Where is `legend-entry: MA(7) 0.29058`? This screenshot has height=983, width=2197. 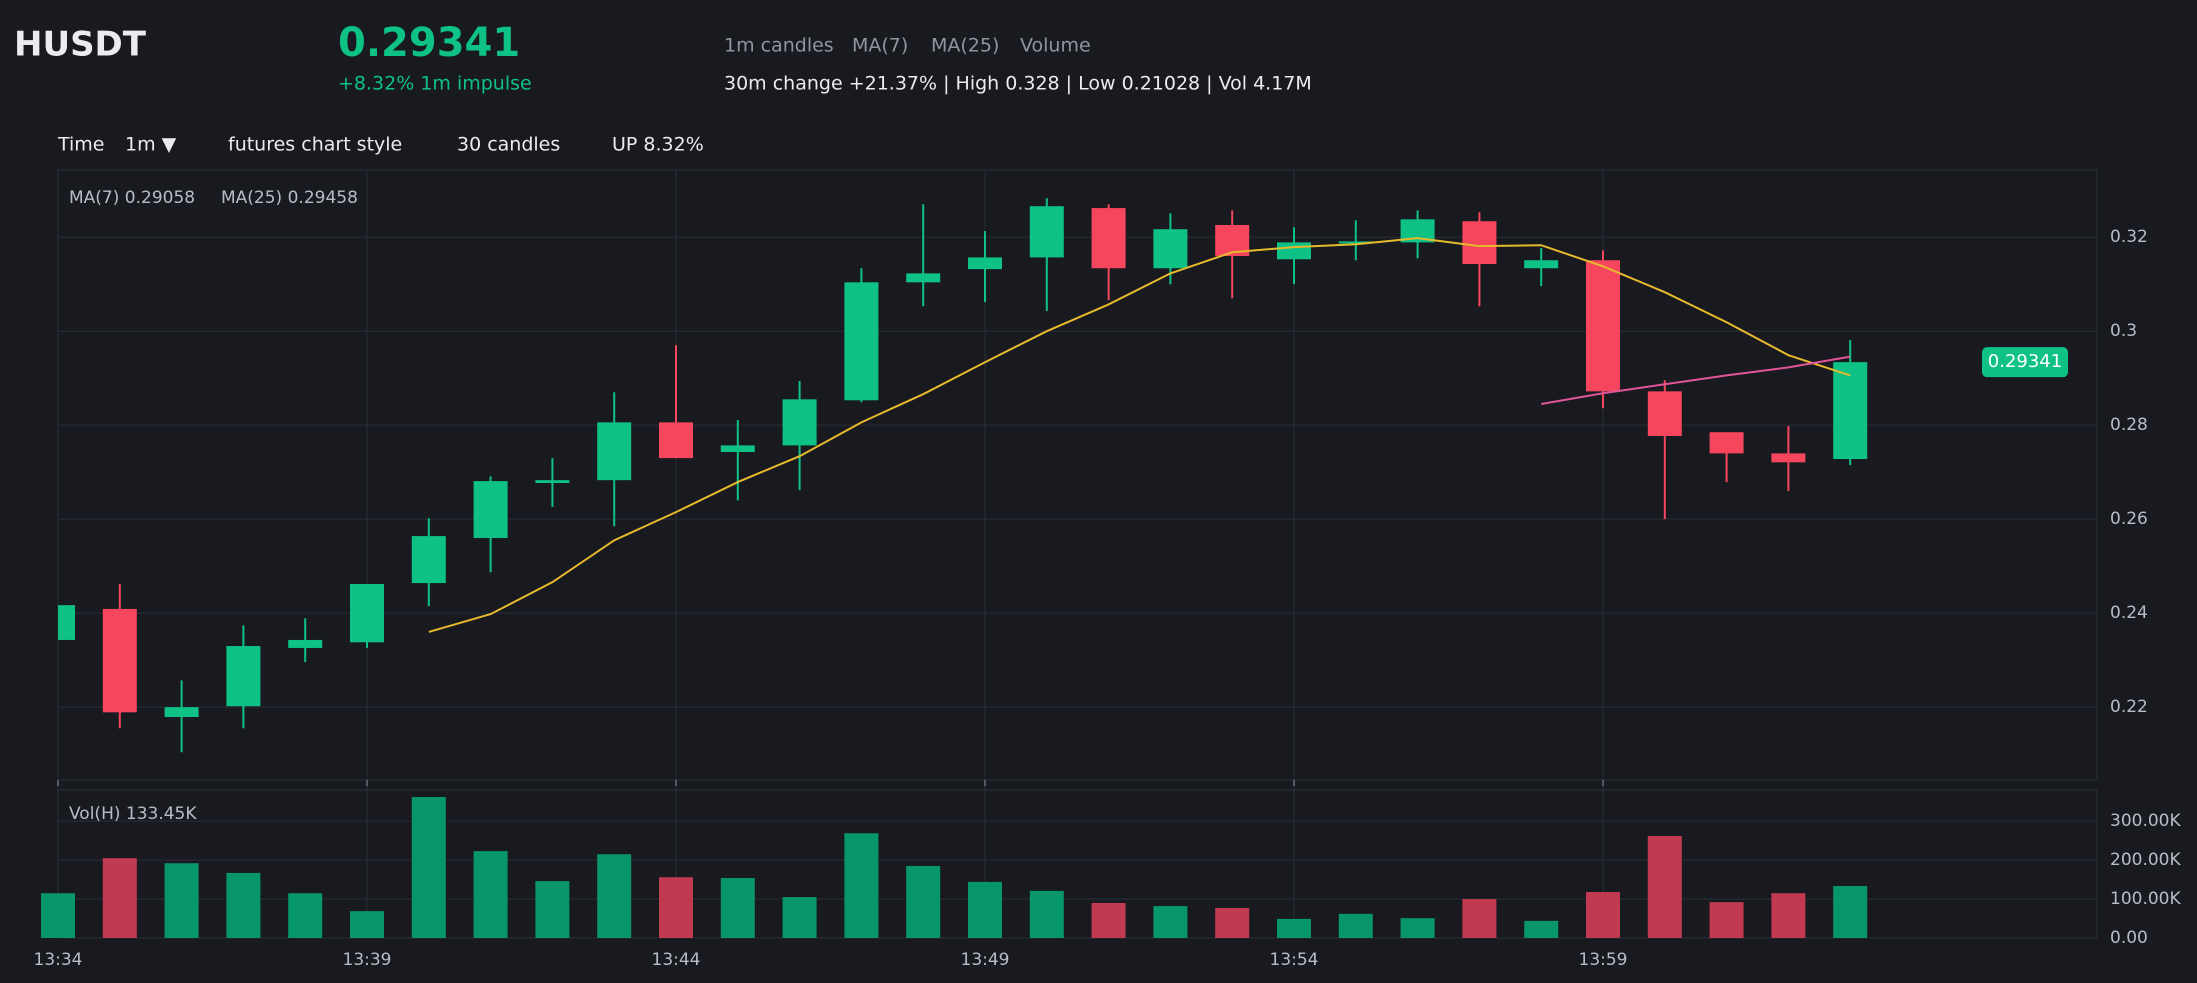
legend-entry: MA(7) 0.29058 is located at coordinates (132, 198).